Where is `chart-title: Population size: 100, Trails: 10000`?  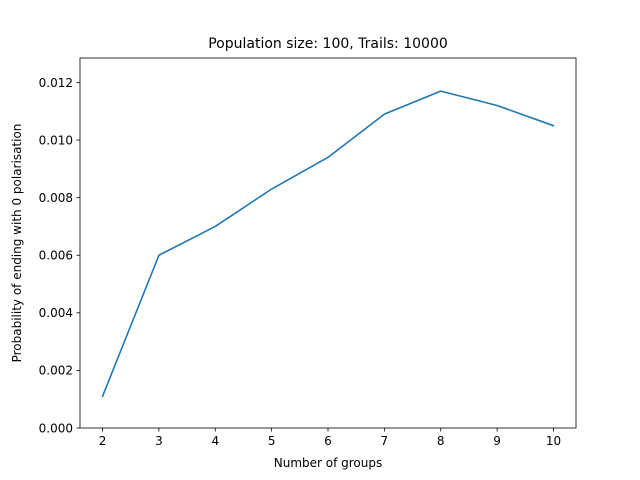
chart-title: Population size: 100, Trails: 10000 is located at coordinates (328, 44).